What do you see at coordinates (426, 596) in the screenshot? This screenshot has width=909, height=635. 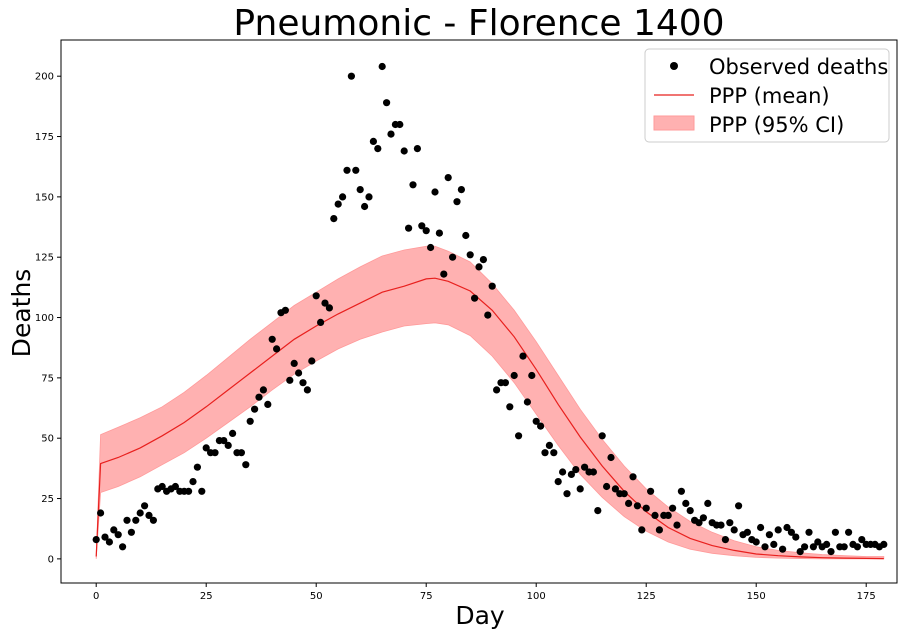 I see `x-tick-label: 75` at bounding box center [426, 596].